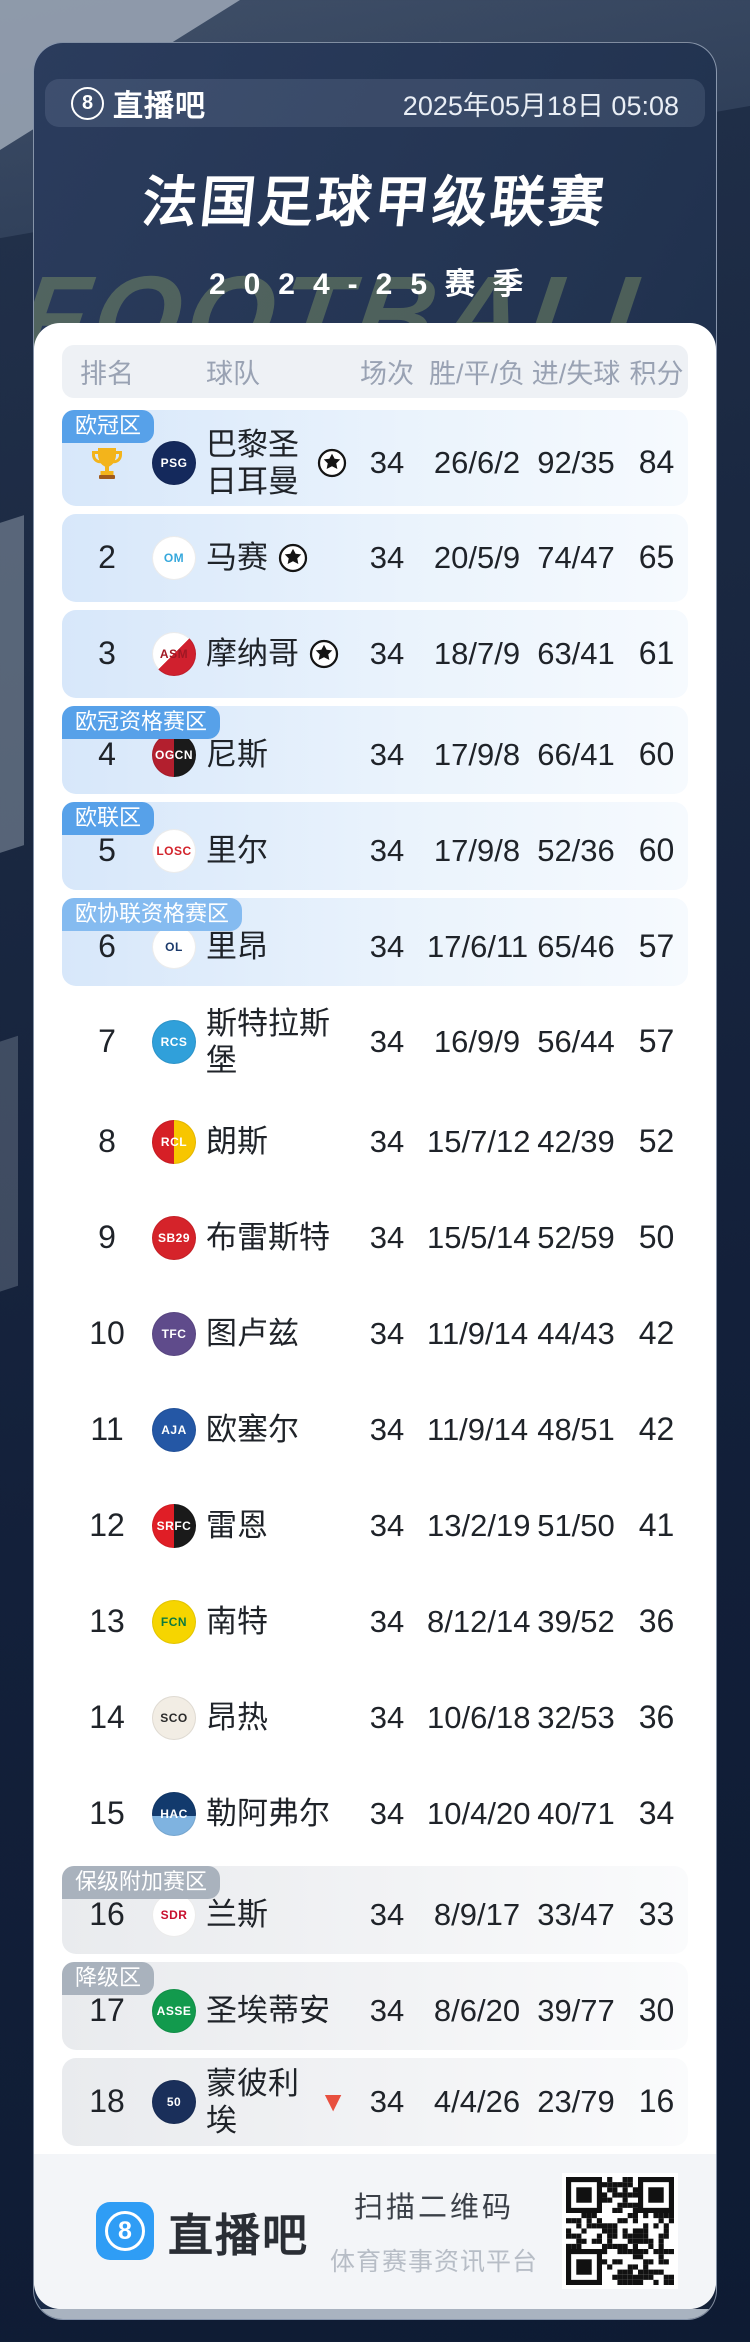 Image resolution: width=750 pixels, height=2342 pixels. Describe the element at coordinates (107, 1813) in the screenshot. I see `rank-number: 15` at that location.